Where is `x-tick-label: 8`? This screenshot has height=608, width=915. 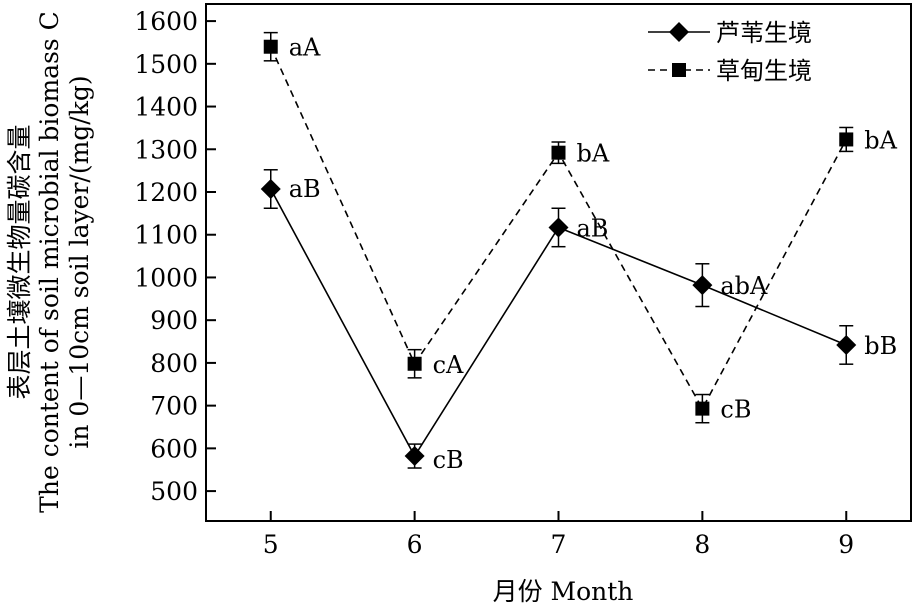
x-tick-label: 8 is located at coordinates (702, 544).